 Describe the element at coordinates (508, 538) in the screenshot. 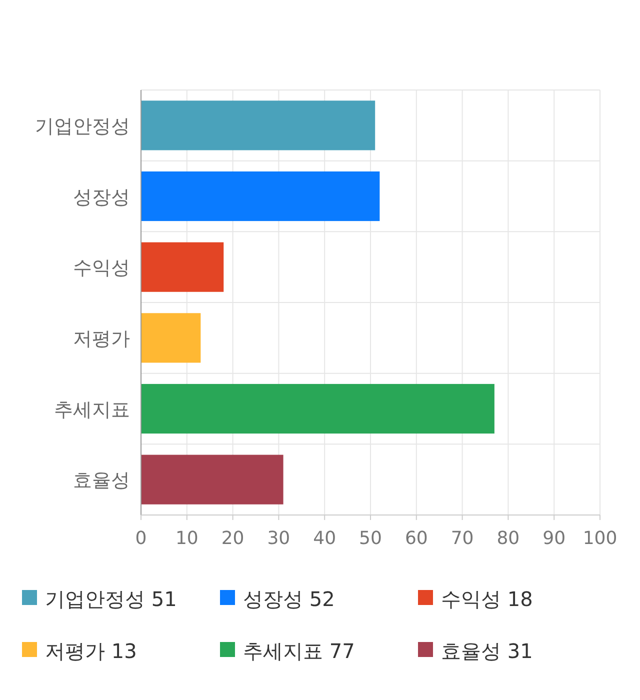

I see `x-tick-label: 80` at that location.